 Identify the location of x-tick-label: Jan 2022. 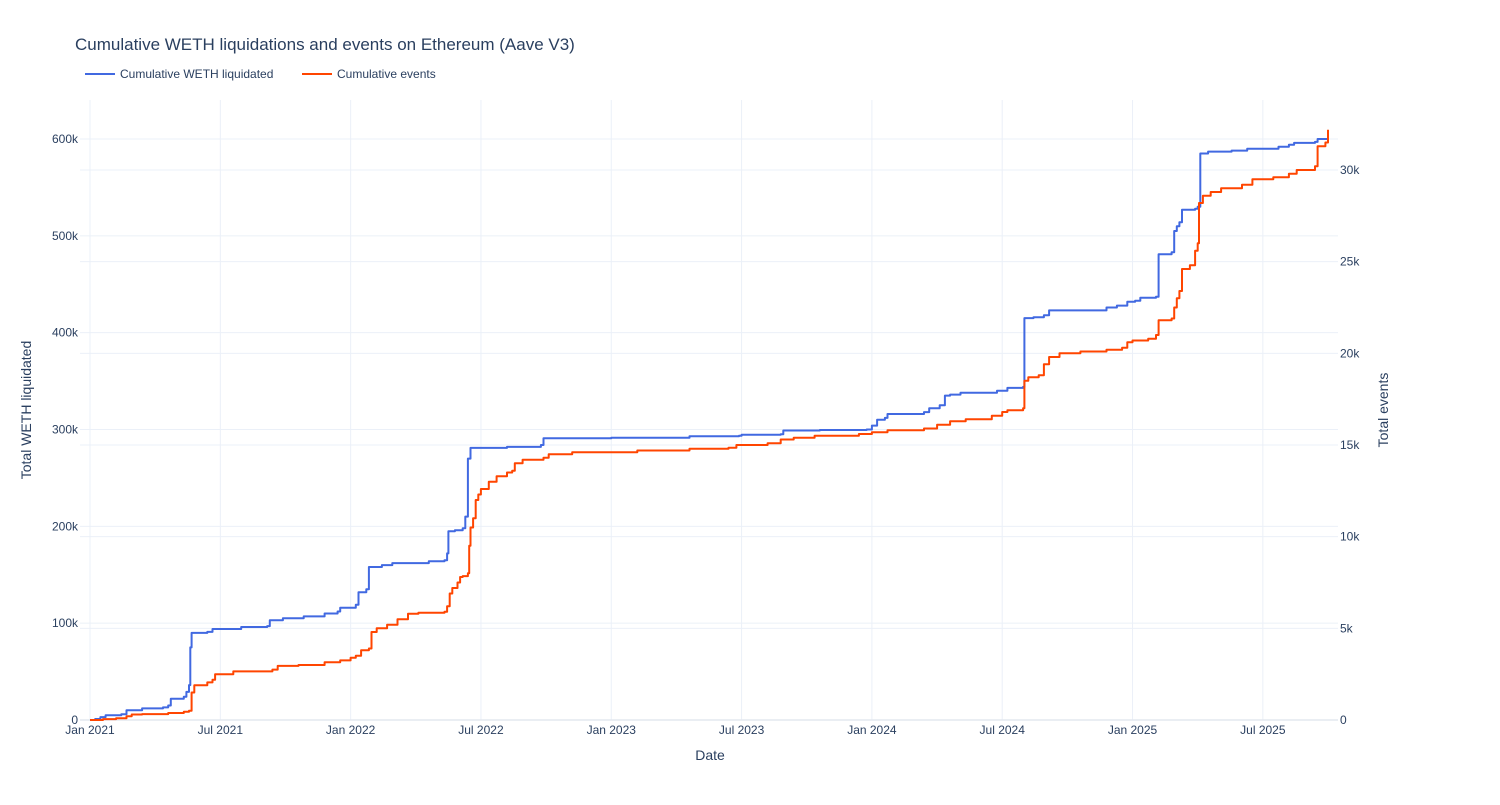
(351, 730).